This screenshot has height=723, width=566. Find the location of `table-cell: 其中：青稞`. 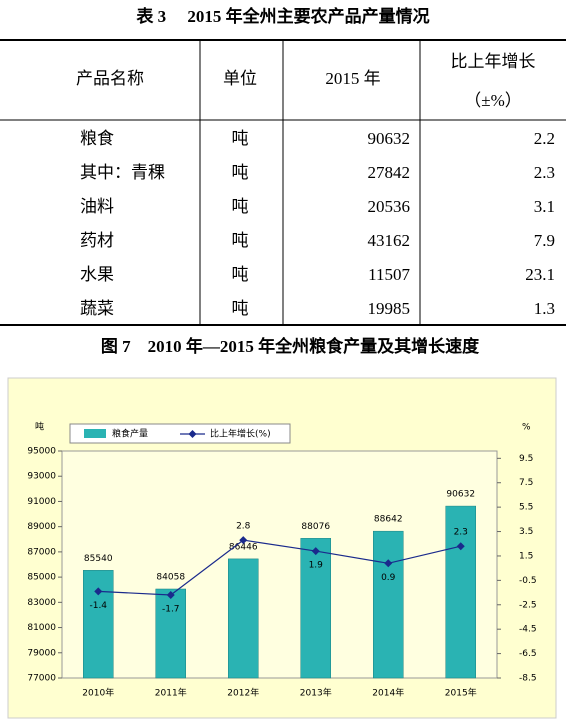

table-cell: 其中：青稞 is located at coordinates (122, 172).